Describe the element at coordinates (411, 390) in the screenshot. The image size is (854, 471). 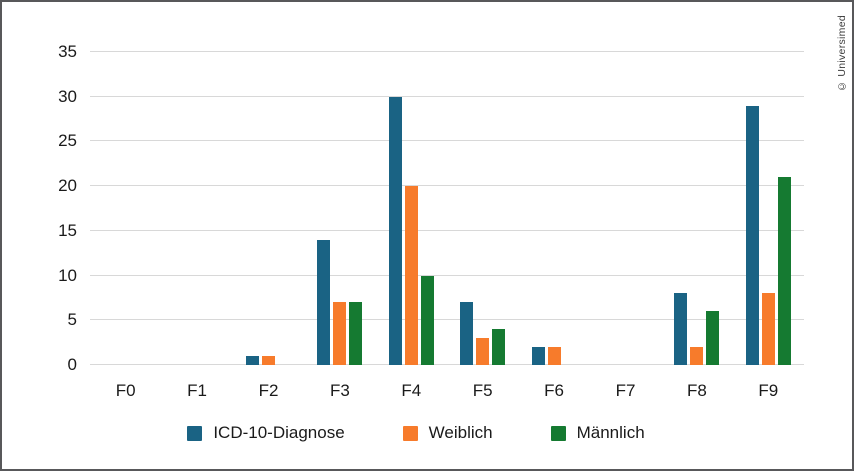
I see `x-tick-label-f4: F4` at that location.